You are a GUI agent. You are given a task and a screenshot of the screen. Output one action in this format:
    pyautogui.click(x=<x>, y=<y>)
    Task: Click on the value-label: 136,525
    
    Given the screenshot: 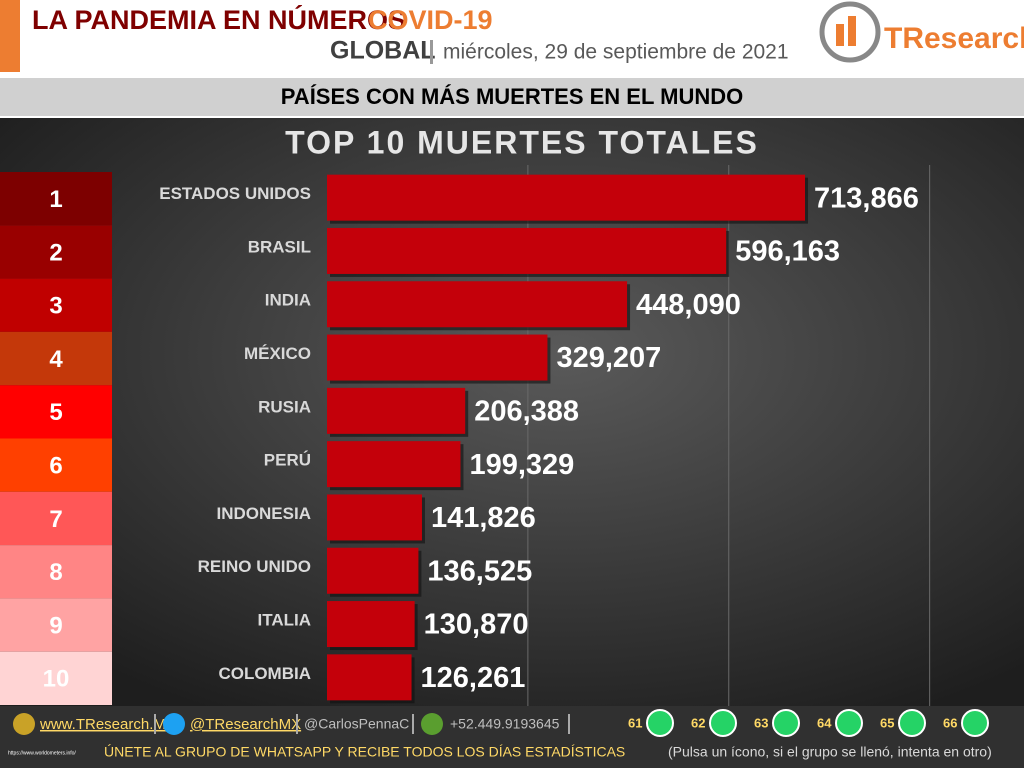 What is the action you would take?
    pyautogui.click(x=479, y=571)
    